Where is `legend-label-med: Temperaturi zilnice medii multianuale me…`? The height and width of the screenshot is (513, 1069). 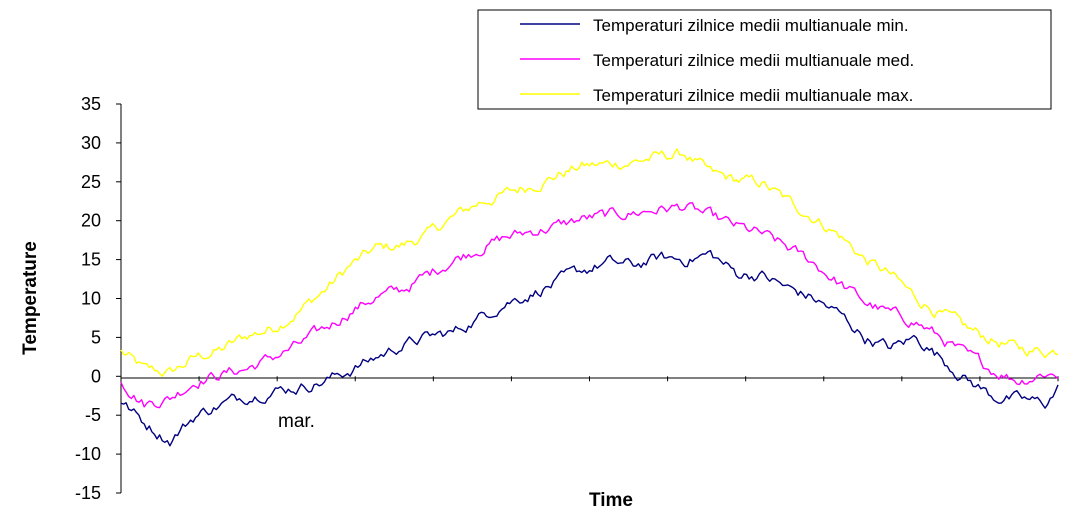 legend-label-med: Temperaturi zilnice medii multianuale me… is located at coordinates (753, 60).